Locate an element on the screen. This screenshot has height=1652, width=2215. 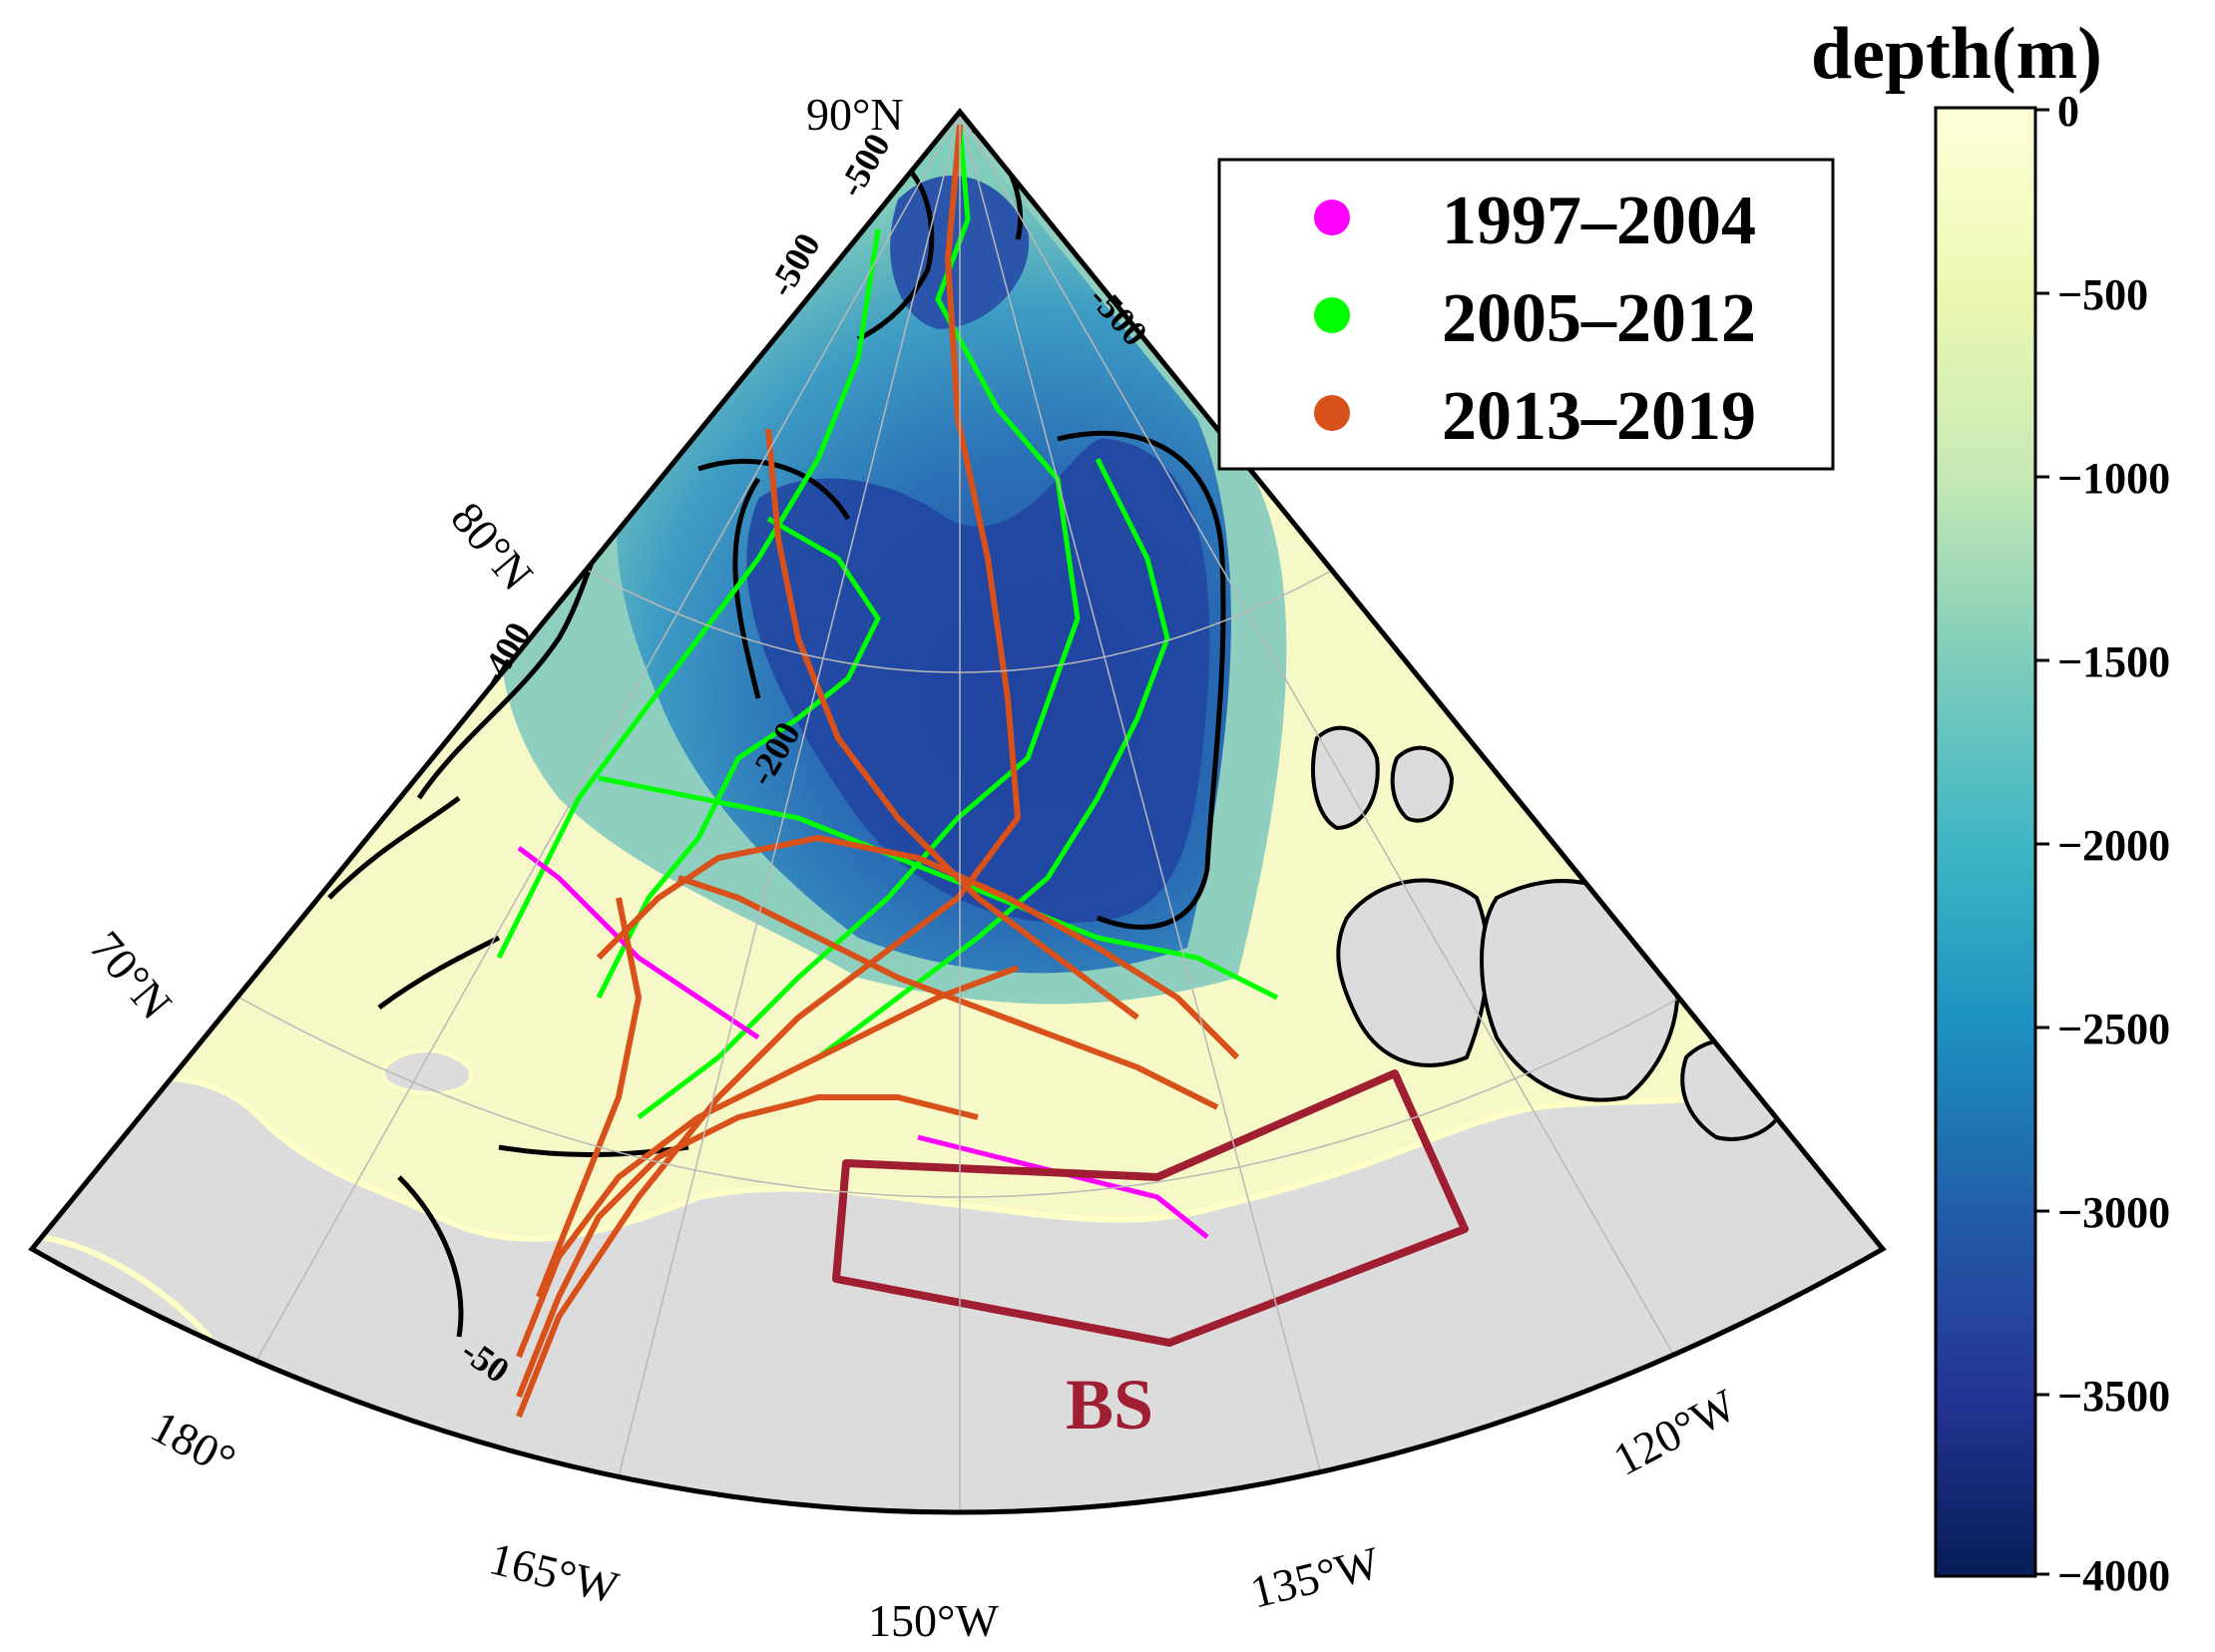
colorbar-tick-1500: −1500 is located at coordinates (2113, 661).